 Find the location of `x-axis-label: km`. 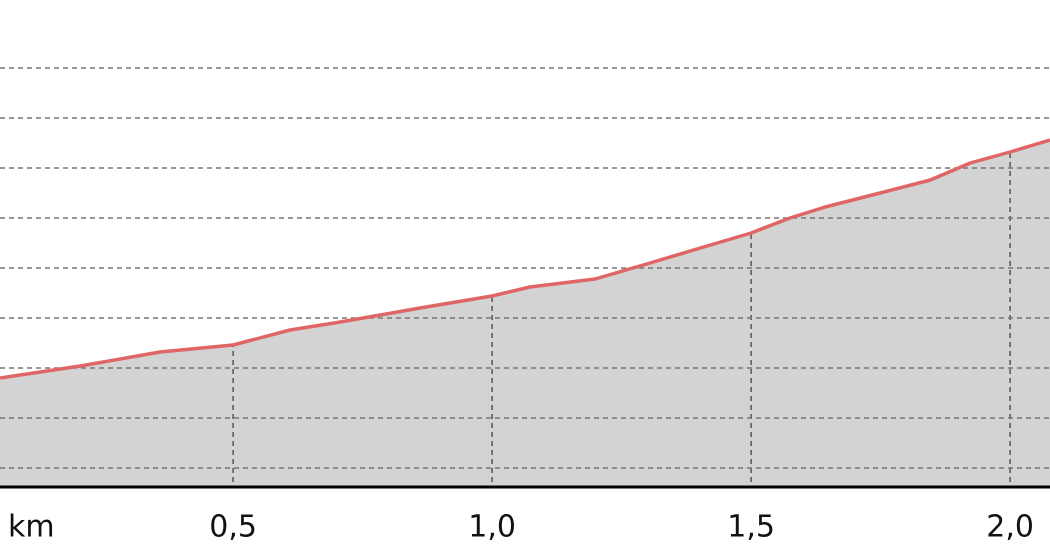

x-axis-label: km is located at coordinates (31, 527).